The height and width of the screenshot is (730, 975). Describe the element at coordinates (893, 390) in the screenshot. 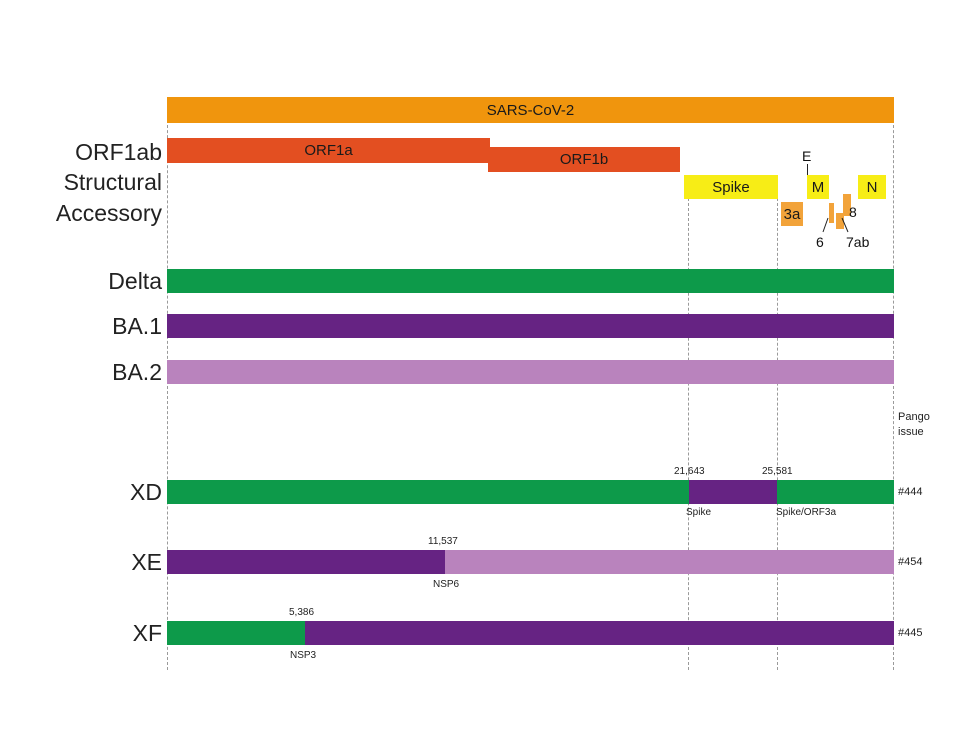

I see `genome-end-guide` at that location.